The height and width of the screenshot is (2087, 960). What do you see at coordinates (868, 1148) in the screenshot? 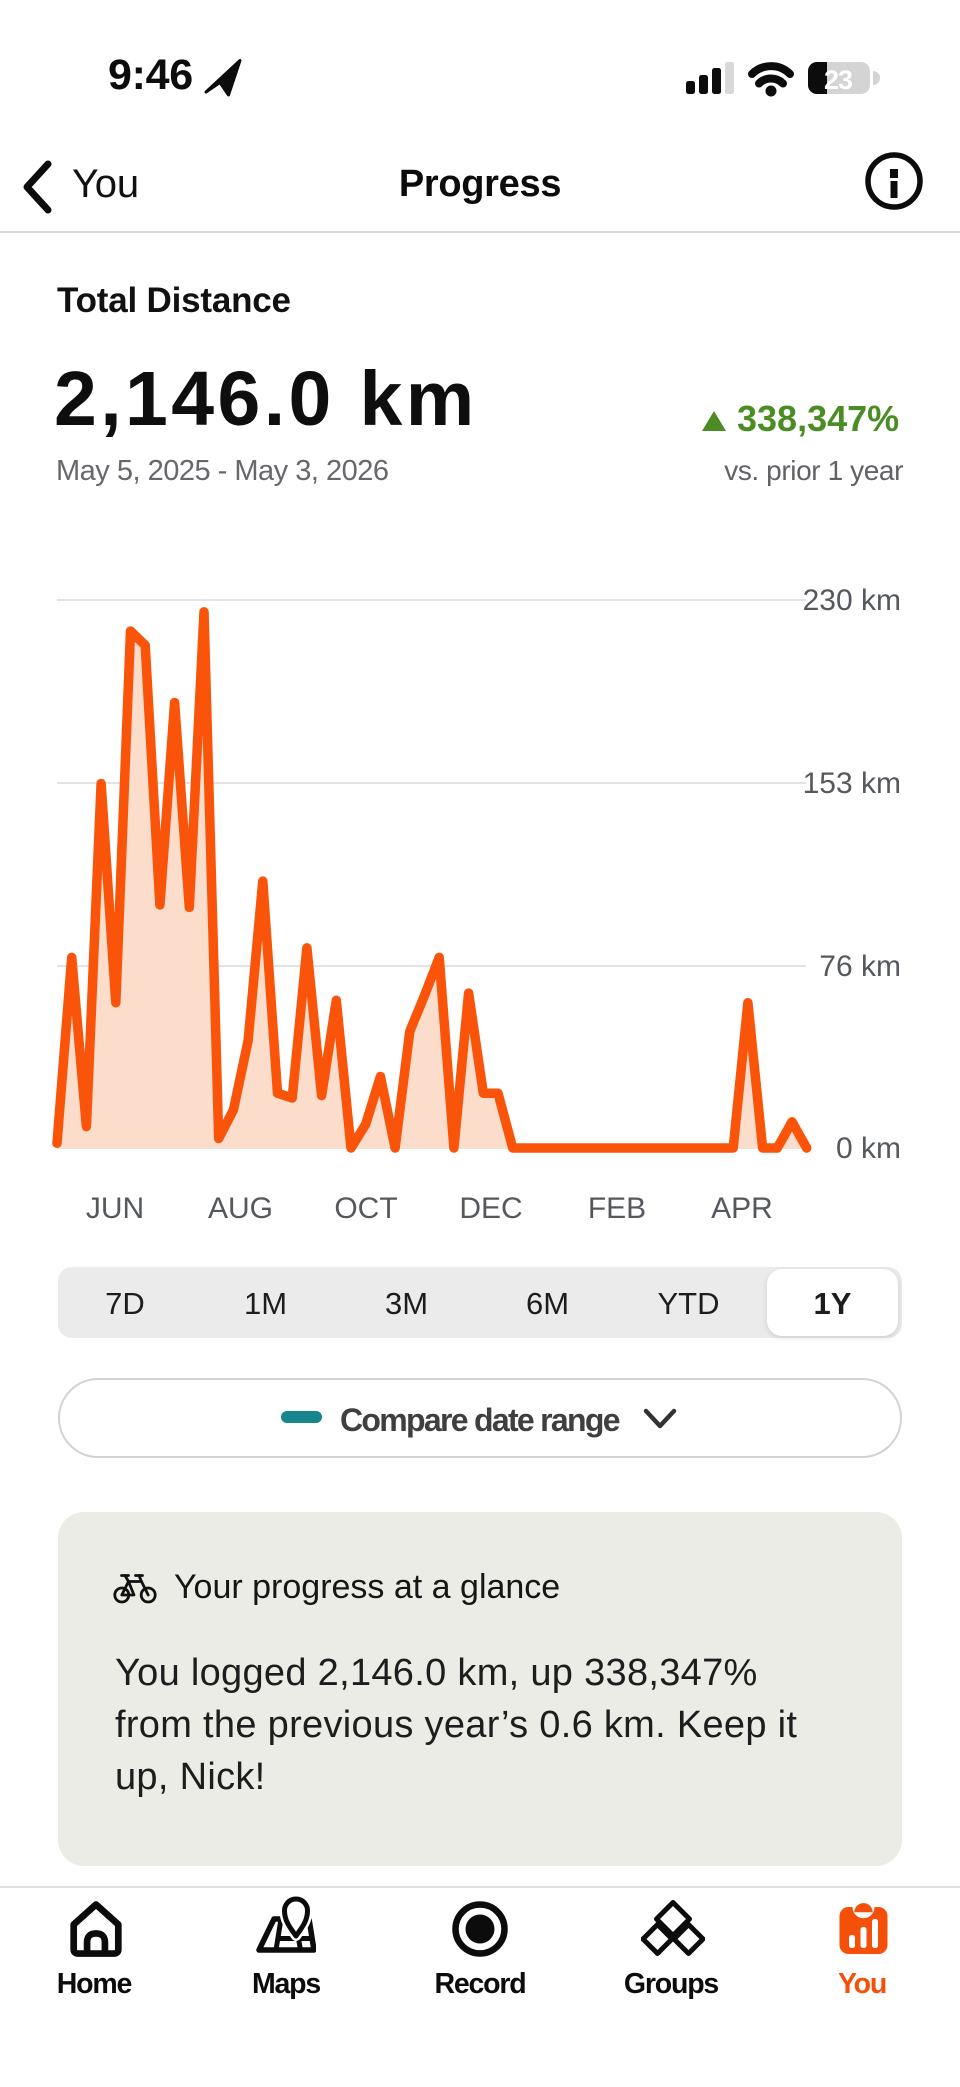
I see `svg-text: 0 km` at bounding box center [868, 1148].